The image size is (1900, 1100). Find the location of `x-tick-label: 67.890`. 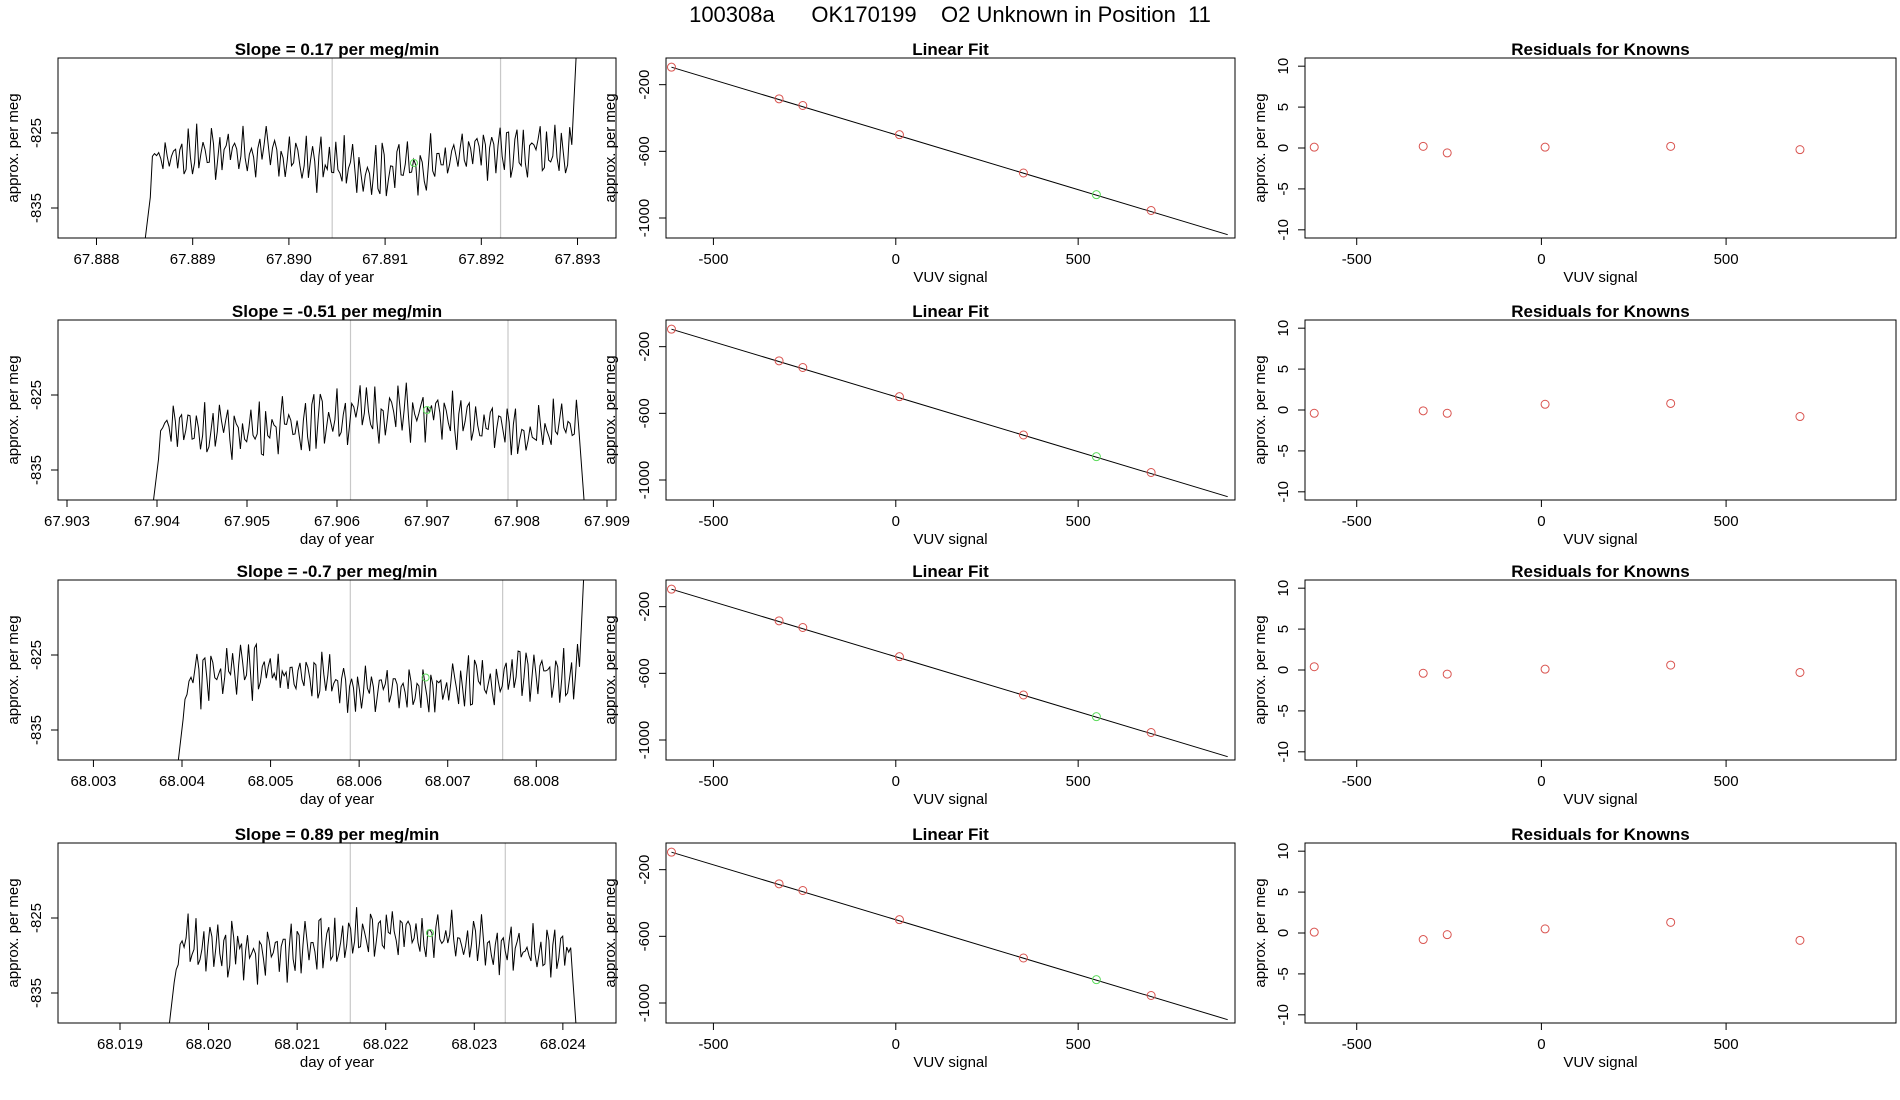

x-tick-label: 67.890 is located at coordinates (289, 259).